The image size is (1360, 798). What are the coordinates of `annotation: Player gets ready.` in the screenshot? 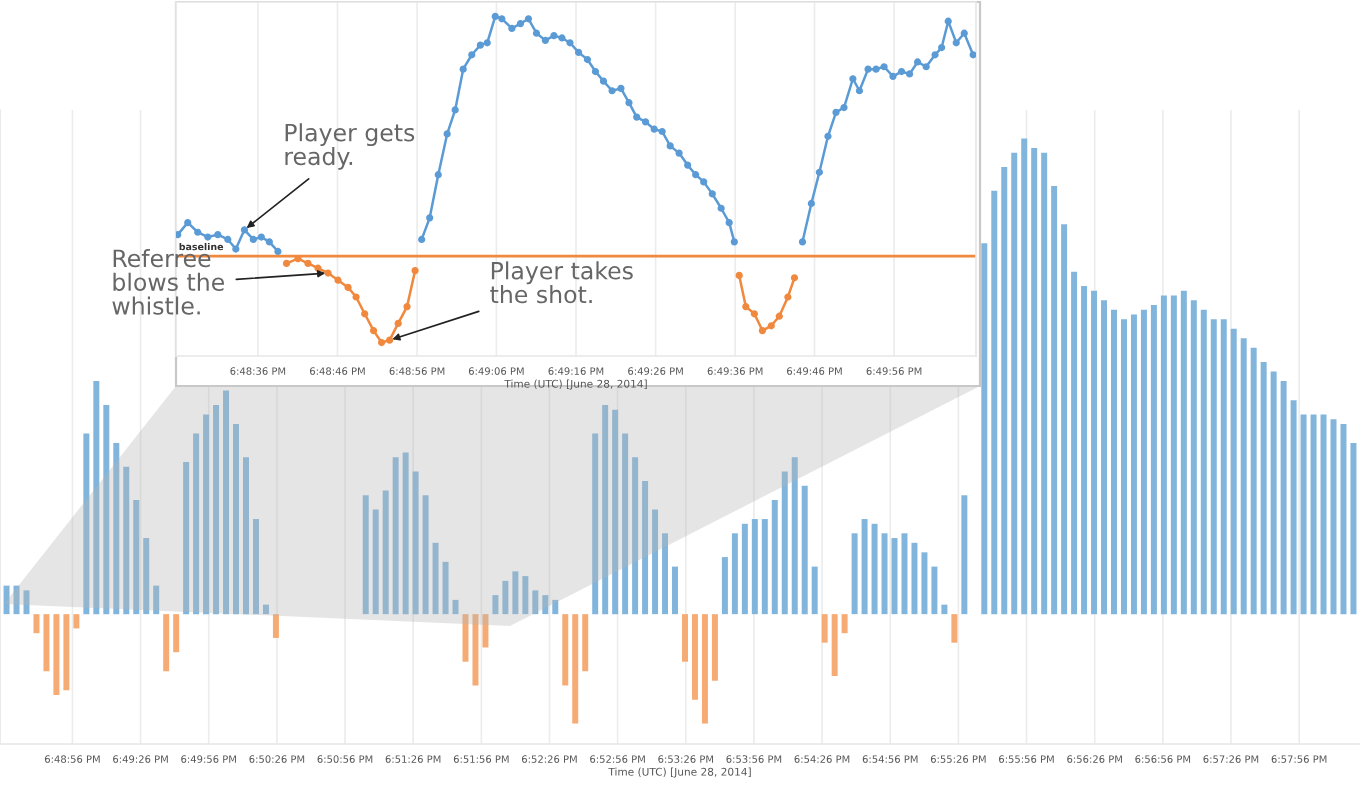 It's located at (350, 146).